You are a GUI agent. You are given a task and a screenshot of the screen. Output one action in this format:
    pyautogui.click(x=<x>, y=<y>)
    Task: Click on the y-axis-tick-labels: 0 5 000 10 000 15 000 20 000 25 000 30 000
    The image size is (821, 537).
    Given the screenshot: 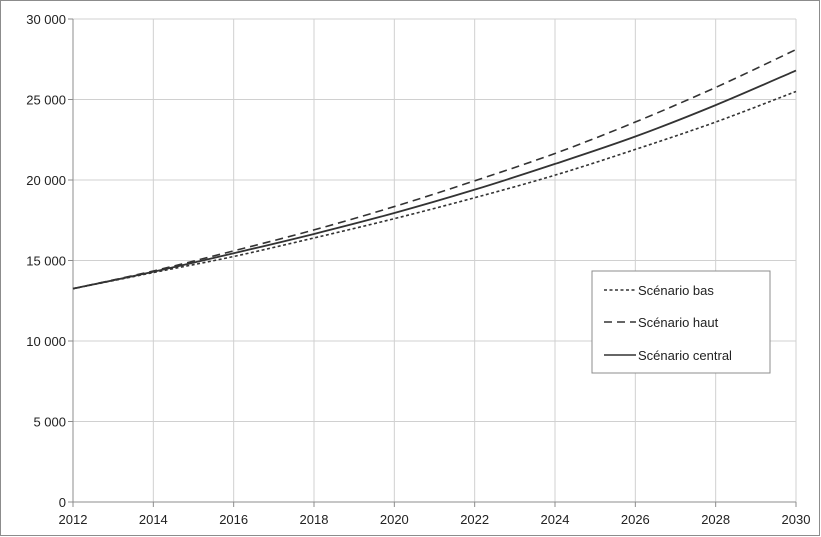 What is the action you would take?
    pyautogui.click(x=46, y=261)
    